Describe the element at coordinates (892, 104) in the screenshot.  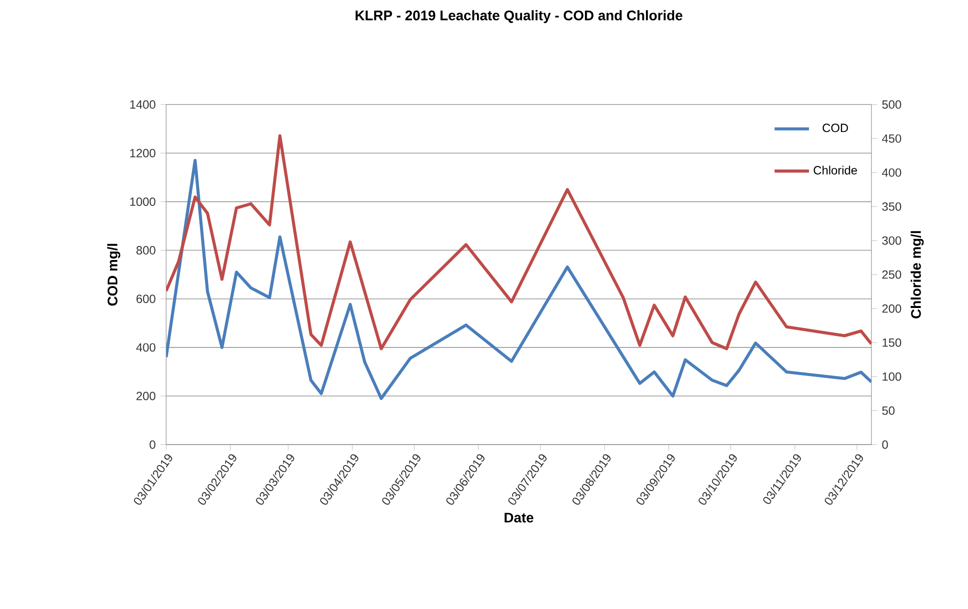
I see `y2-tick-label: 500` at that location.